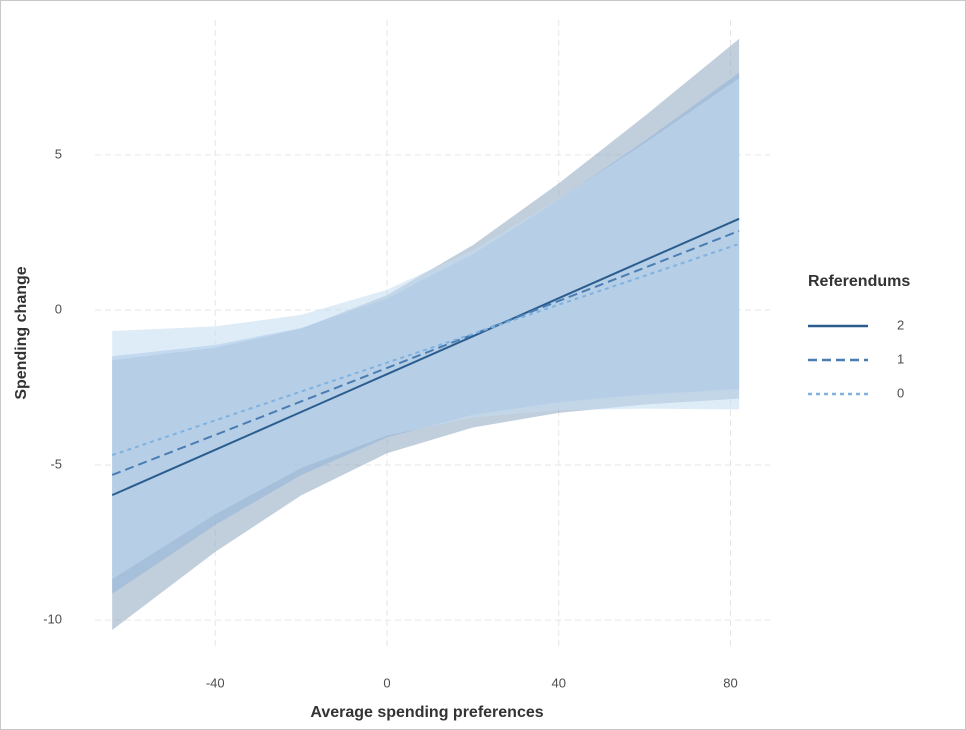 This screenshot has width=966, height=730. I want to click on x-tick-label: -40, so click(215, 682).